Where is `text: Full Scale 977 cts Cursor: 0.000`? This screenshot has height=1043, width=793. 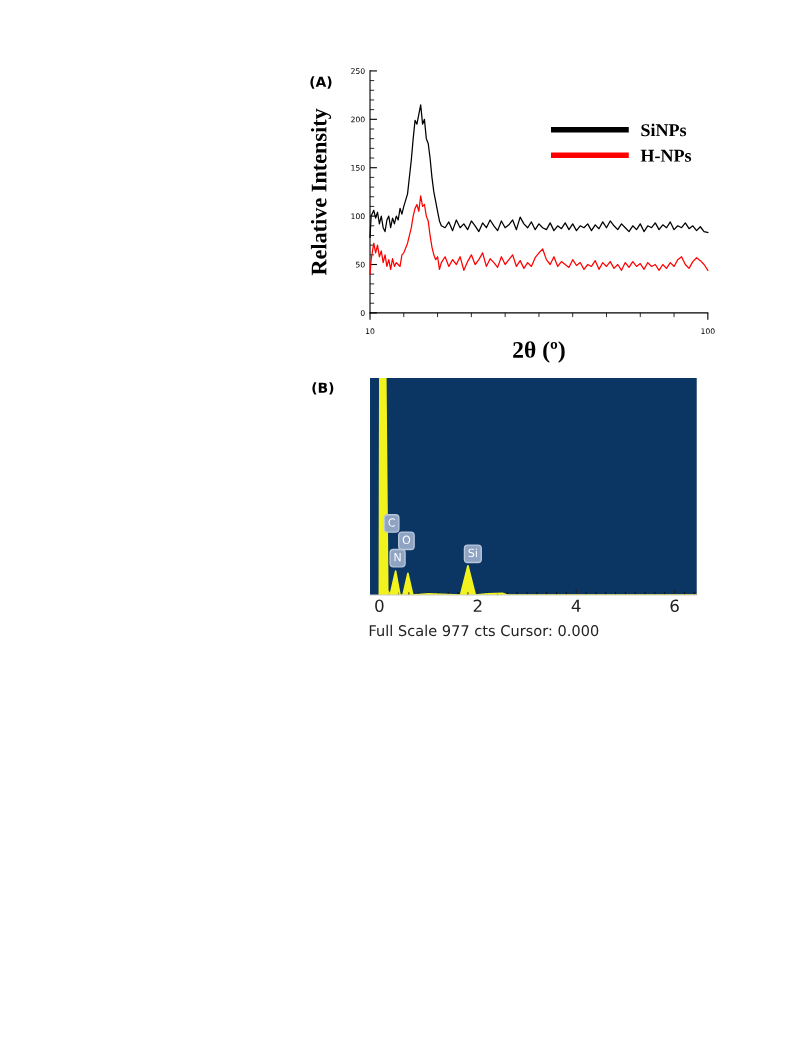 text: Full Scale 977 cts Cursor: 0.000 is located at coordinates (484, 630).